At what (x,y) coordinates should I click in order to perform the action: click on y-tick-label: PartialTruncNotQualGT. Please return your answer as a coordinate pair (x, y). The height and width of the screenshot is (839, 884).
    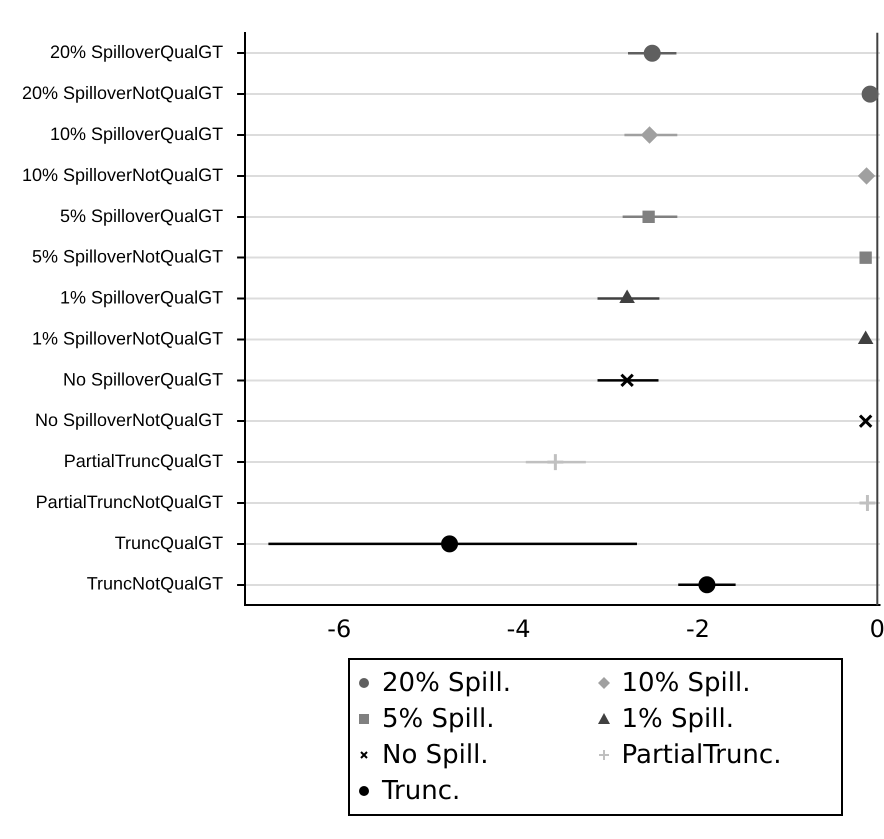
    Looking at the image, I should click on (130, 502).